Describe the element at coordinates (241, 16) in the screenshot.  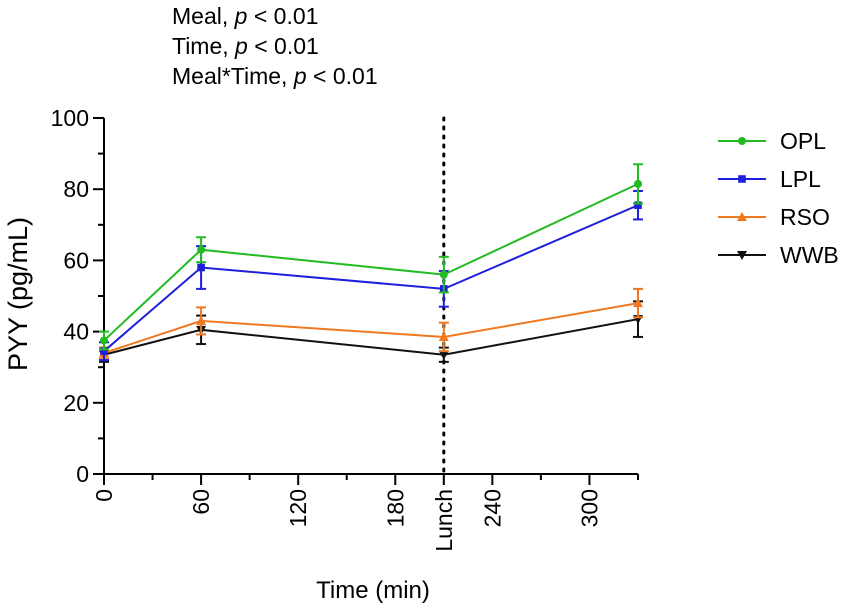
I see `annotation-meal-p: p` at that location.